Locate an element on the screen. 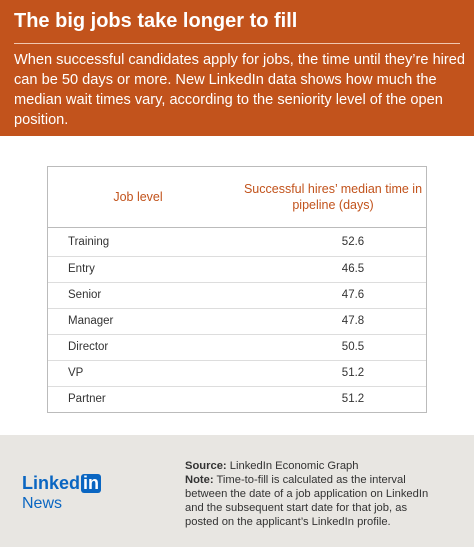  note-label: Note: is located at coordinates (199, 480).